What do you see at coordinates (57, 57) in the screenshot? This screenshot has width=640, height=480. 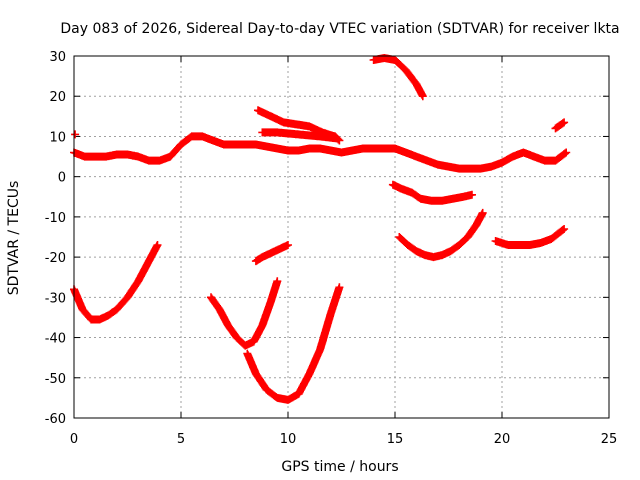 I see `y-tick-label: 30` at bounding box center [57, 57].